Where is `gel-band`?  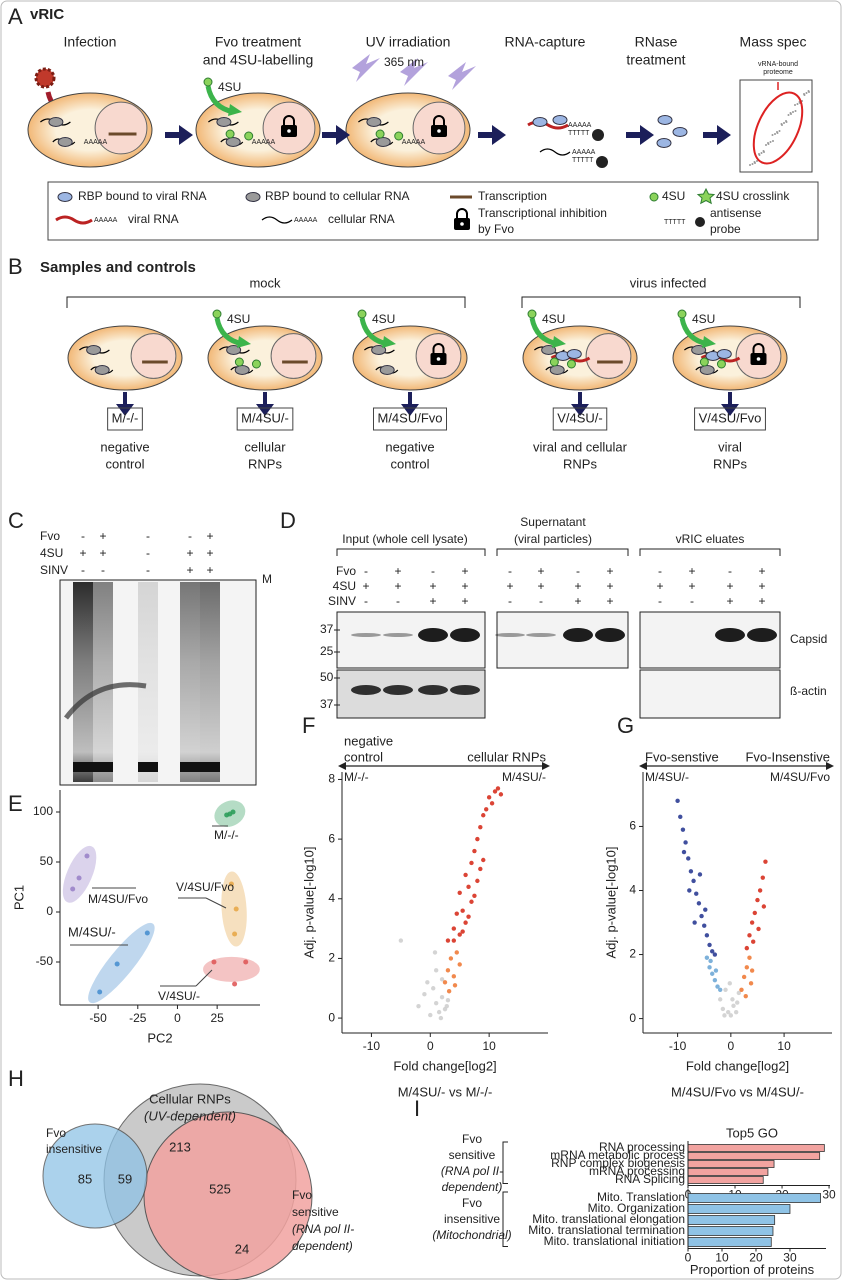 gel-band is located at coordinates (210, 767).